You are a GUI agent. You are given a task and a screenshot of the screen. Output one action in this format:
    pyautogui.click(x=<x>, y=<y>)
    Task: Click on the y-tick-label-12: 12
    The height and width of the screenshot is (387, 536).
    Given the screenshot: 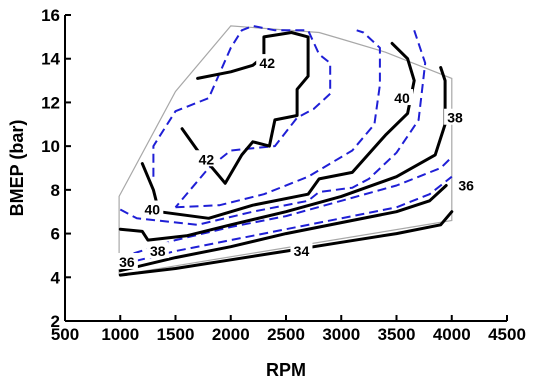 What is the action you would take?
    pyautogui.click(x=50, y=102)
    